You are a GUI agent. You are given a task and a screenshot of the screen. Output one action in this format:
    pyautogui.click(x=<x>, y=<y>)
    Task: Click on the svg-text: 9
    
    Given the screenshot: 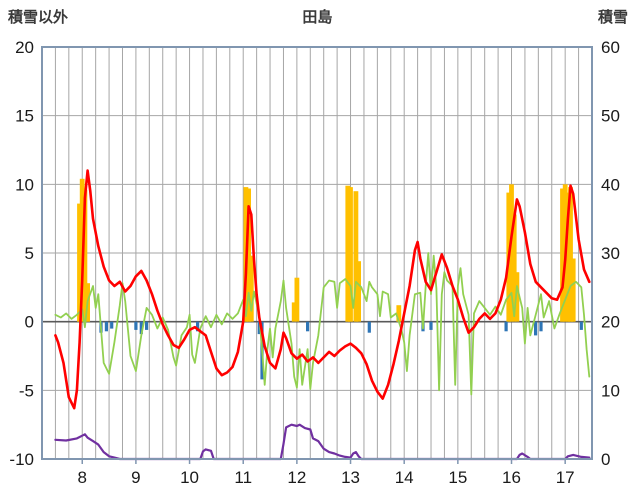 What is the action you would take?
    pyautogui.click(x=135, y=477)
    